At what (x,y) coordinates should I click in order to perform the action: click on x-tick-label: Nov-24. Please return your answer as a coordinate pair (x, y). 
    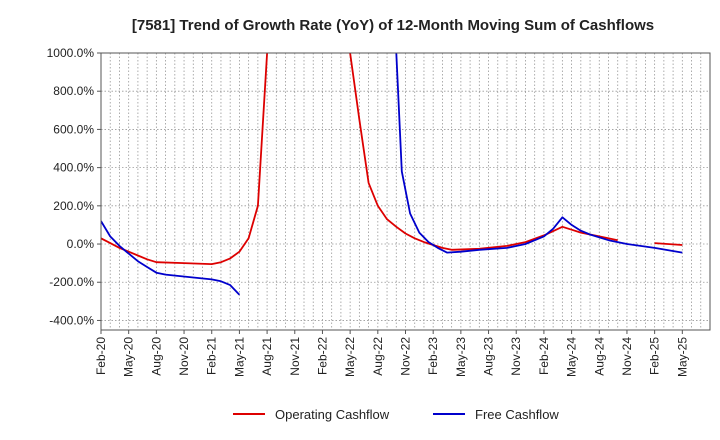
    Looking at the image, I should click on (627, 356).